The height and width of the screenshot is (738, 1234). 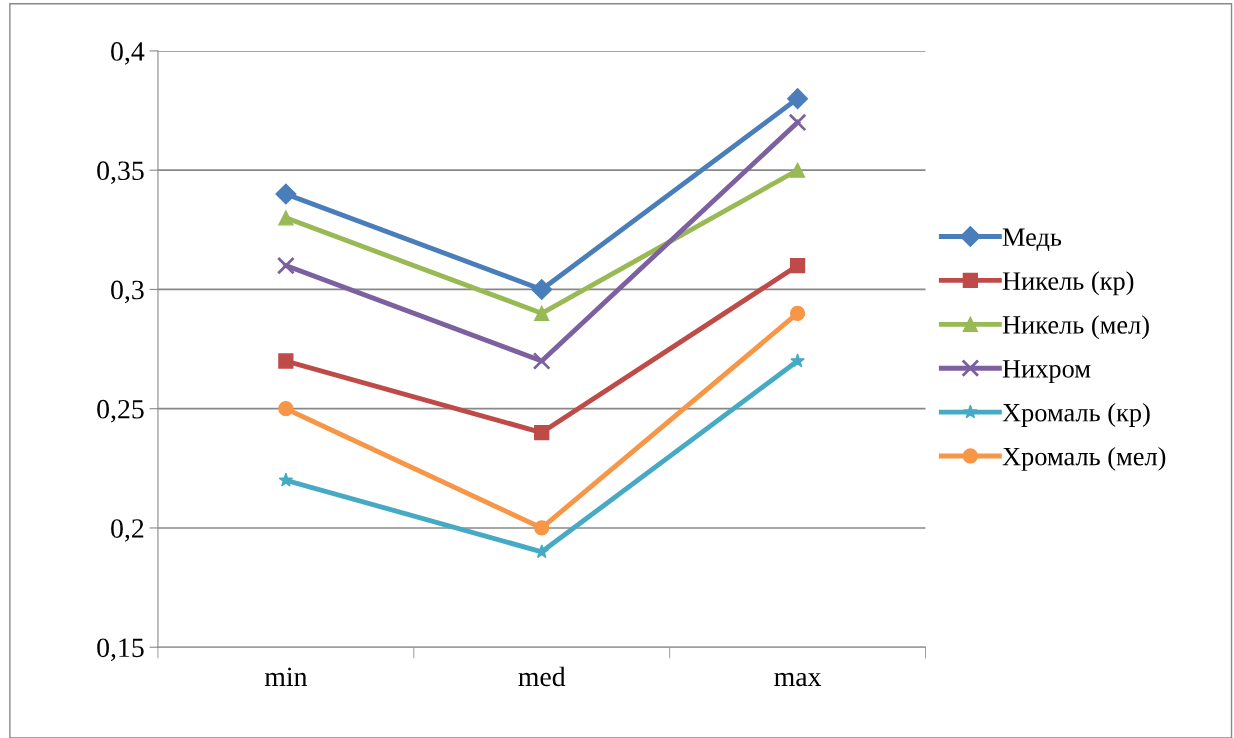 I want to click on y-tick-label: 0,4, so click(x=128, y=53).